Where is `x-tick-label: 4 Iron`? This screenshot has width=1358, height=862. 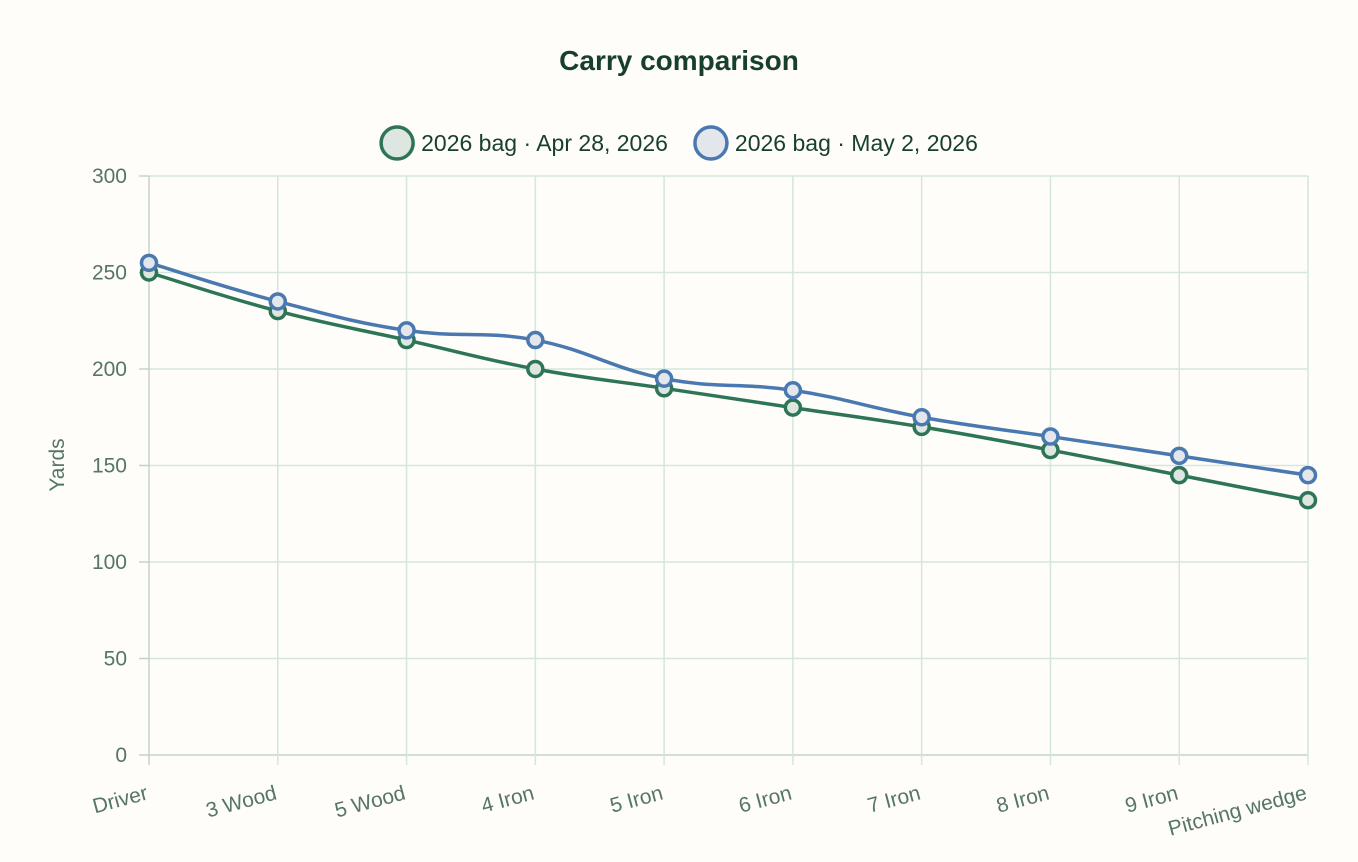 x-tick-label: 4 Iron is located at coordinates (508, 800).